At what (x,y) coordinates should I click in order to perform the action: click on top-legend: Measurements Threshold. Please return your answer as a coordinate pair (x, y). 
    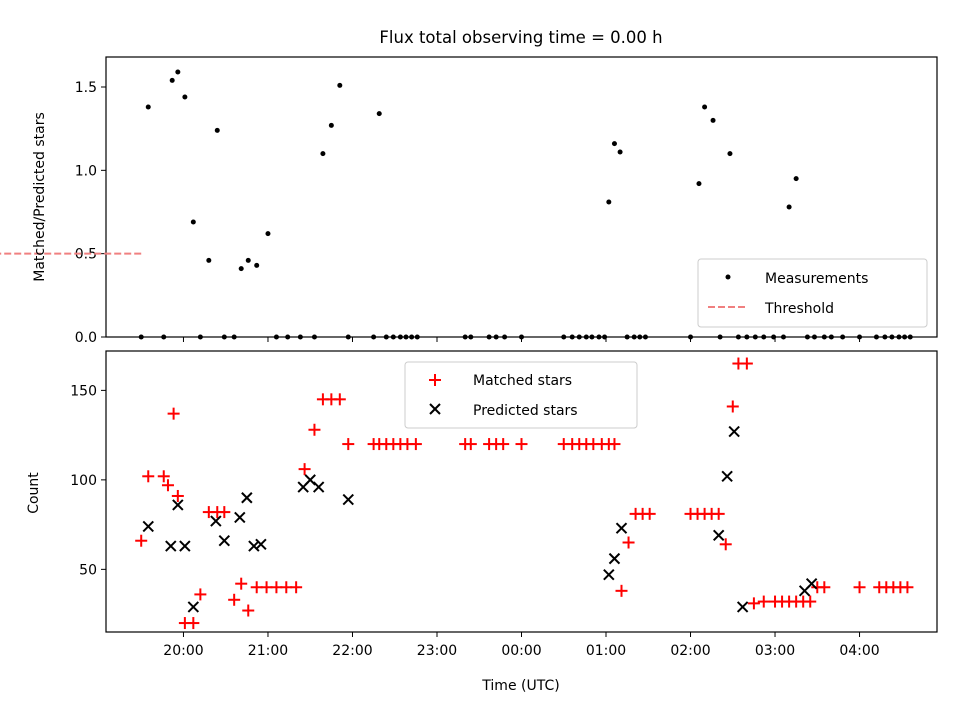
    Looking at the image, I should click on (812, 293).